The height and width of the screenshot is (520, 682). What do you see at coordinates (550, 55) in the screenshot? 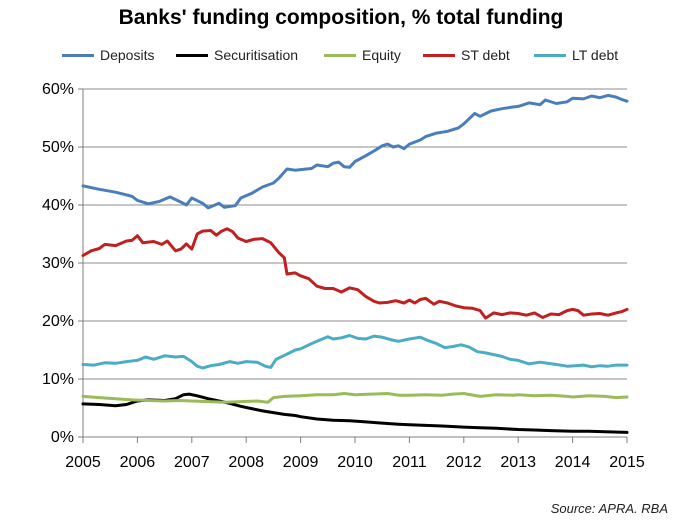
I see `legend-swatch-lt-debt` at bounding box center [550, 55].